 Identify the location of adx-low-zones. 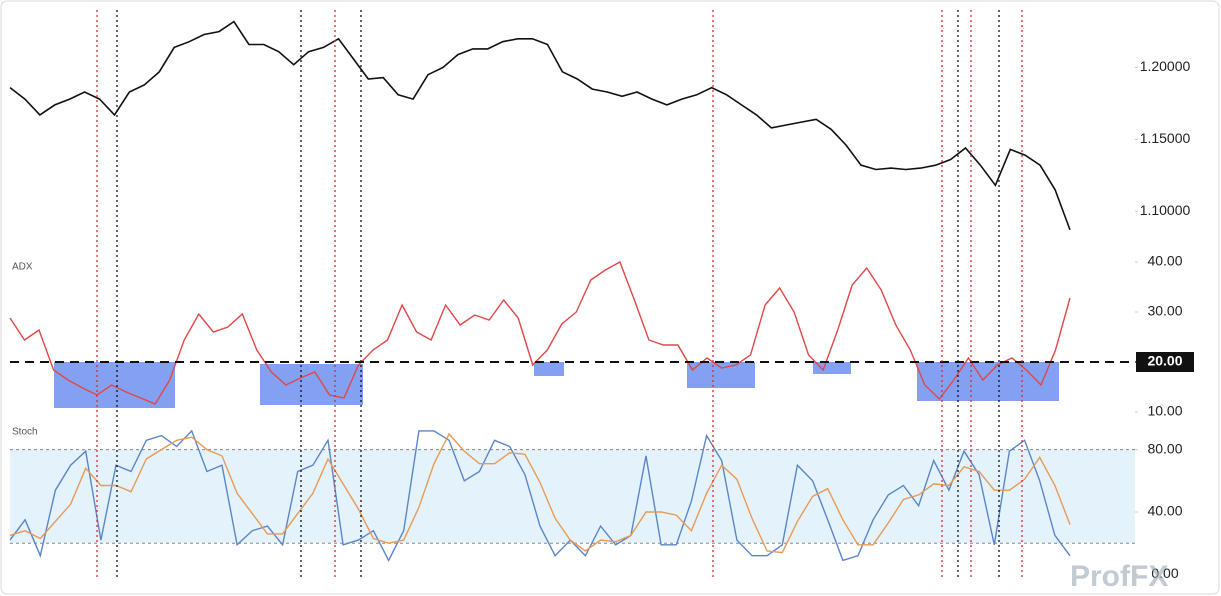
(556, 385).